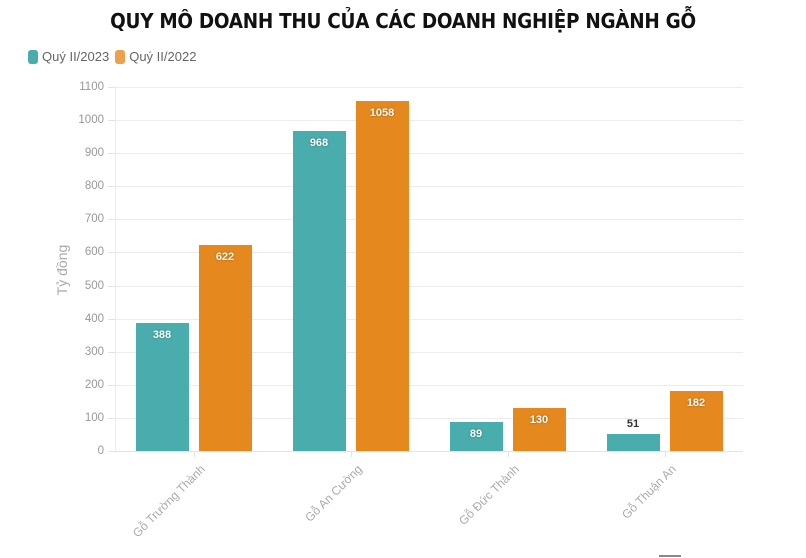 The image size is (806, 558). I want to click on corner-mark, so click(670, 556).